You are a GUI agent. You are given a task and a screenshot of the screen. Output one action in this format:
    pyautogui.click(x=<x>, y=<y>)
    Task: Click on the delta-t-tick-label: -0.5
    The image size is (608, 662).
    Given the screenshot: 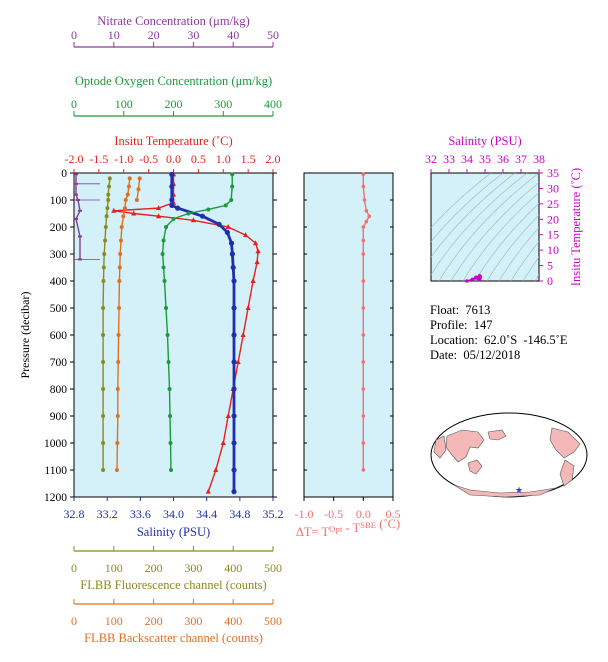 What is the action you would take?
    pyautogui.click(x=333, y=514)
    